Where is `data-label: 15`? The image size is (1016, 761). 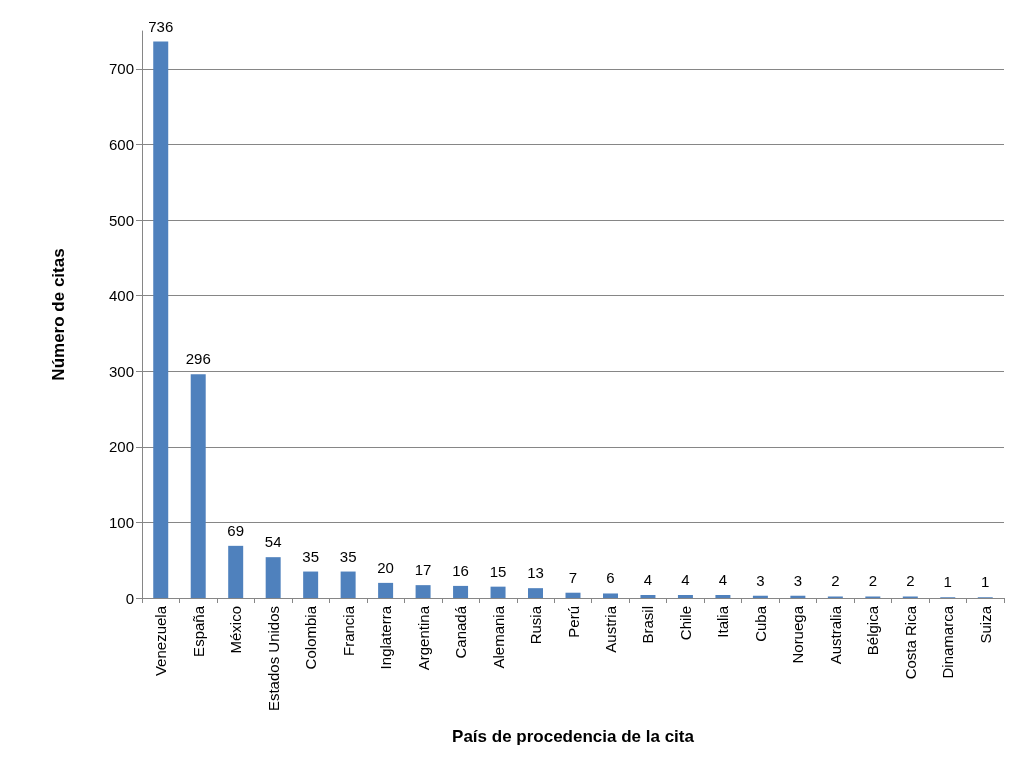 data-label: 15 is located at coordinates (498, 571).